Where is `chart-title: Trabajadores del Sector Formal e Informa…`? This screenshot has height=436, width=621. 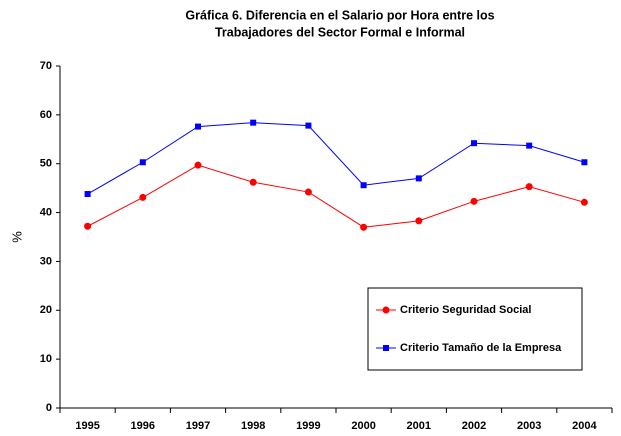 chart-title: Trabajadores del Sector Formal e Informa… is located at coordinates (340, 32).